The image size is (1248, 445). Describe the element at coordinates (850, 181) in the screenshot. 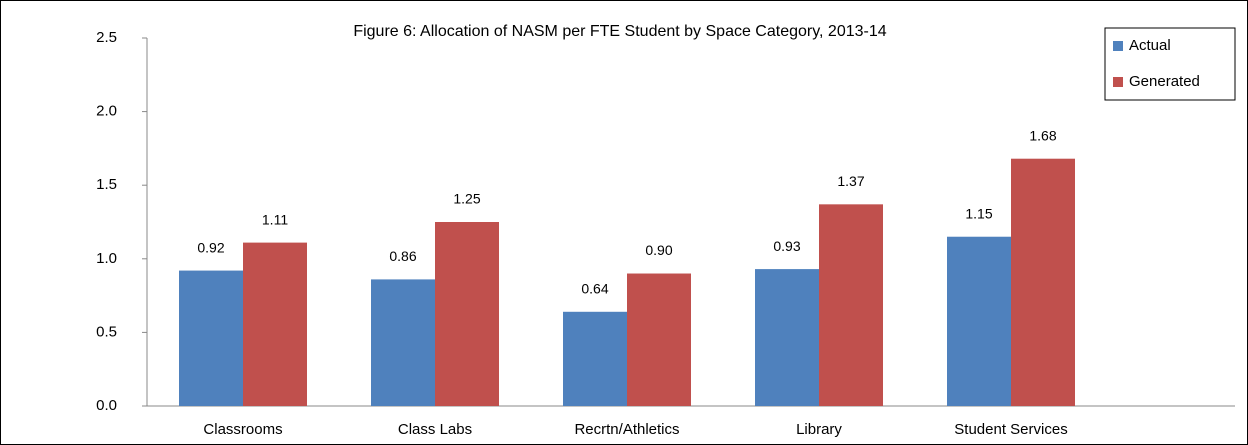

I see `value-label: 1.37` at that location.